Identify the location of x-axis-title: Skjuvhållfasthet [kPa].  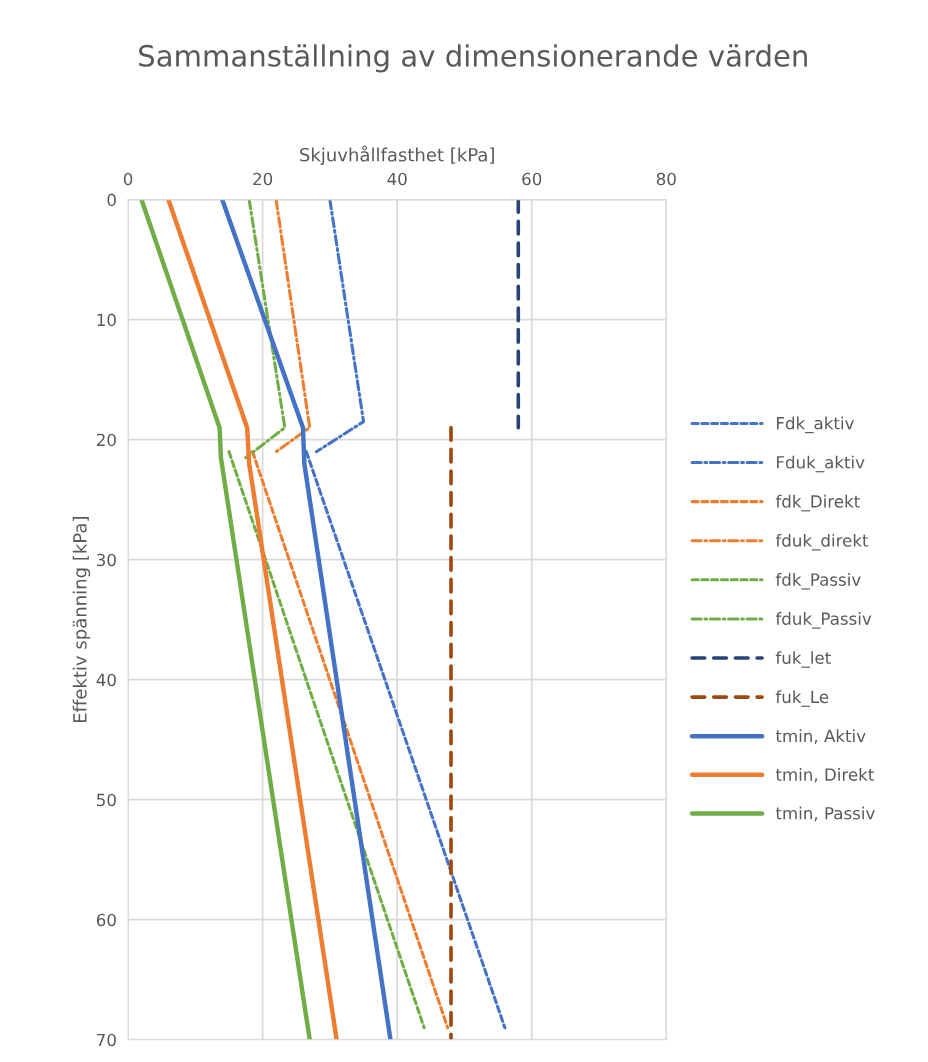
(397, 155).